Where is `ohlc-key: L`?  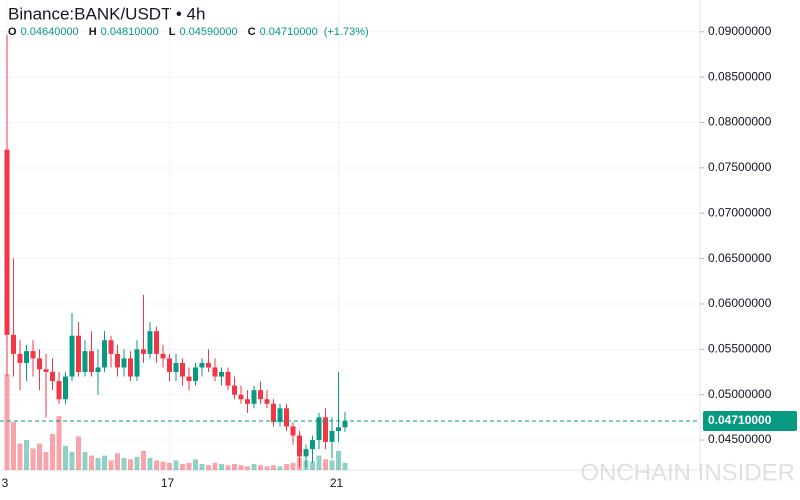
ohlc-key: L is located at coordinates (172, 32).